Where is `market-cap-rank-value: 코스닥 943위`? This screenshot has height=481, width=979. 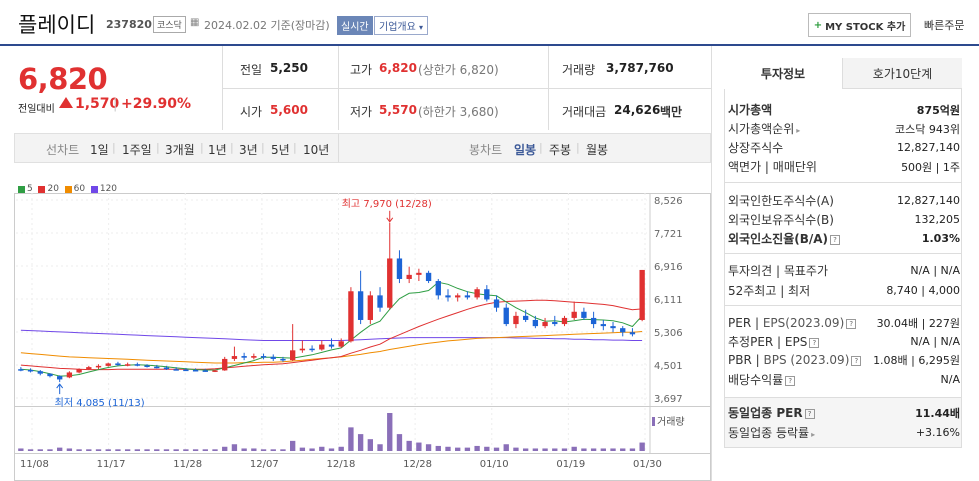
market-cap-rank-value: 코스닥 943위 is located at coordinates (927, 129).